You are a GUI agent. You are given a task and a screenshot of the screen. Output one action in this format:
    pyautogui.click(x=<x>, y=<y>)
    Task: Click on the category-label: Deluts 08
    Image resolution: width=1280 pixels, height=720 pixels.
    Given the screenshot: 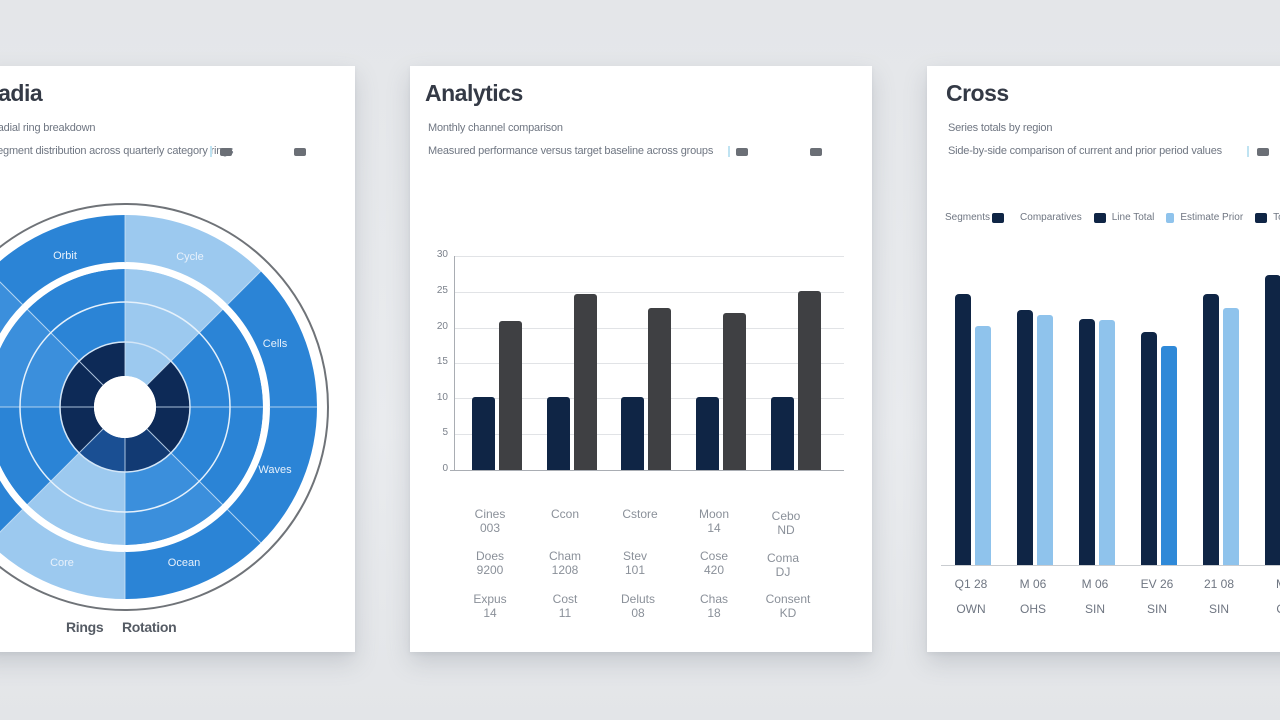 What is the action you would take?
    pyautogui.click(x=637, y=606)
    